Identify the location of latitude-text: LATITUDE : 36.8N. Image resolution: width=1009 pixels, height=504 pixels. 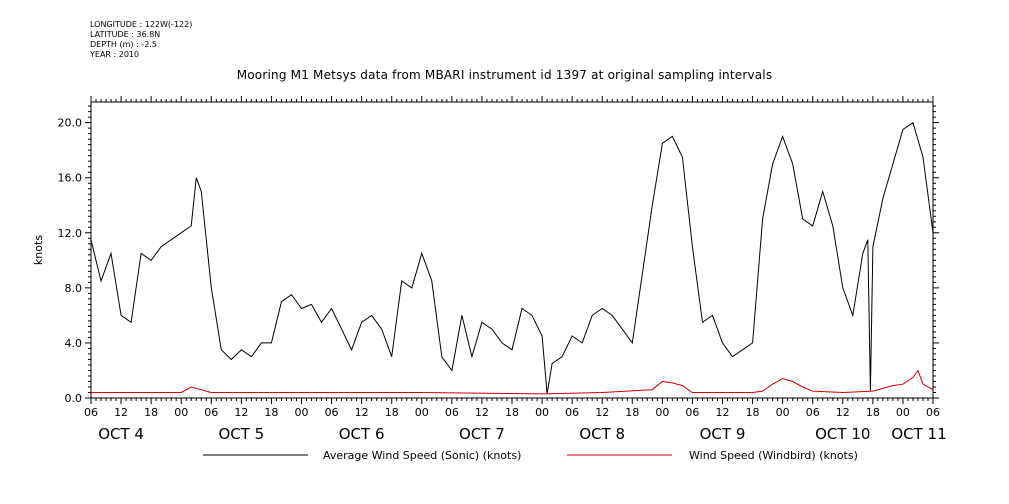
(125, 34).